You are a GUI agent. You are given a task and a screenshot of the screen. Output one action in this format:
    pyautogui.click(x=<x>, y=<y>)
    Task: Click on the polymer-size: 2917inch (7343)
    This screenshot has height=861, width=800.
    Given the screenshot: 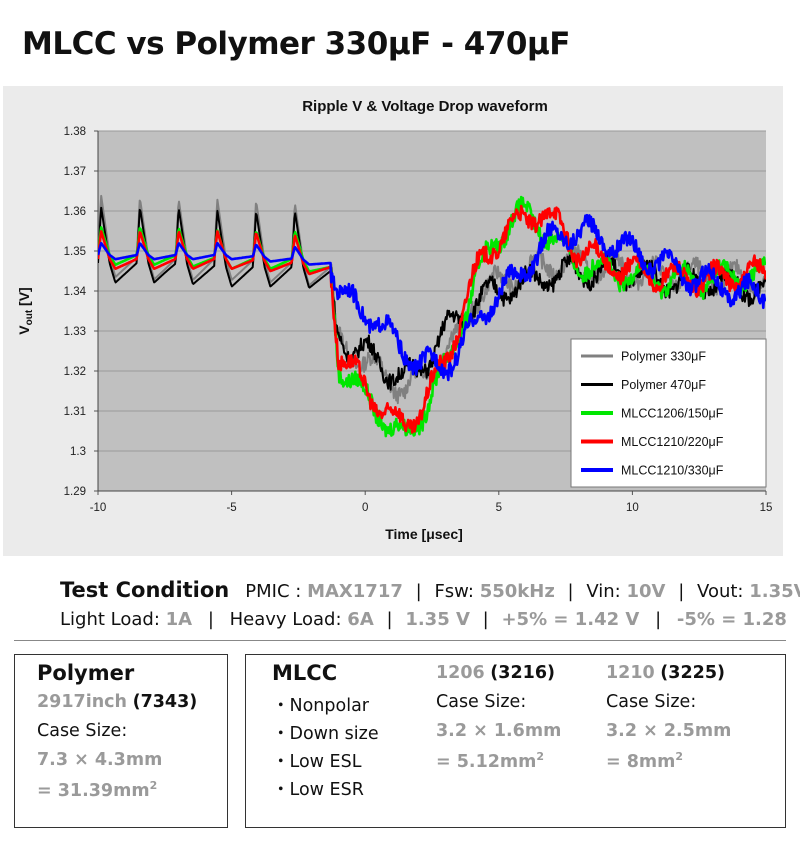 What is the action you would take?
    pyautogui.click(x=117, y=702)
    